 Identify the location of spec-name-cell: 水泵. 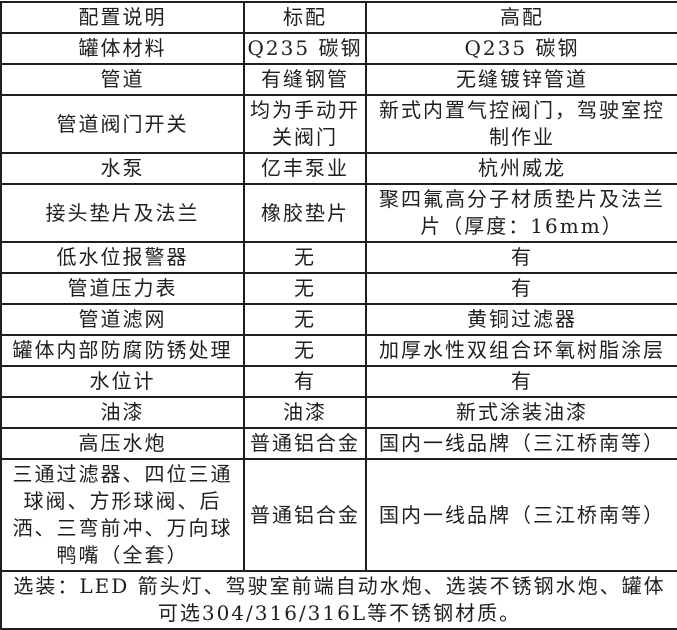
(122, 168).